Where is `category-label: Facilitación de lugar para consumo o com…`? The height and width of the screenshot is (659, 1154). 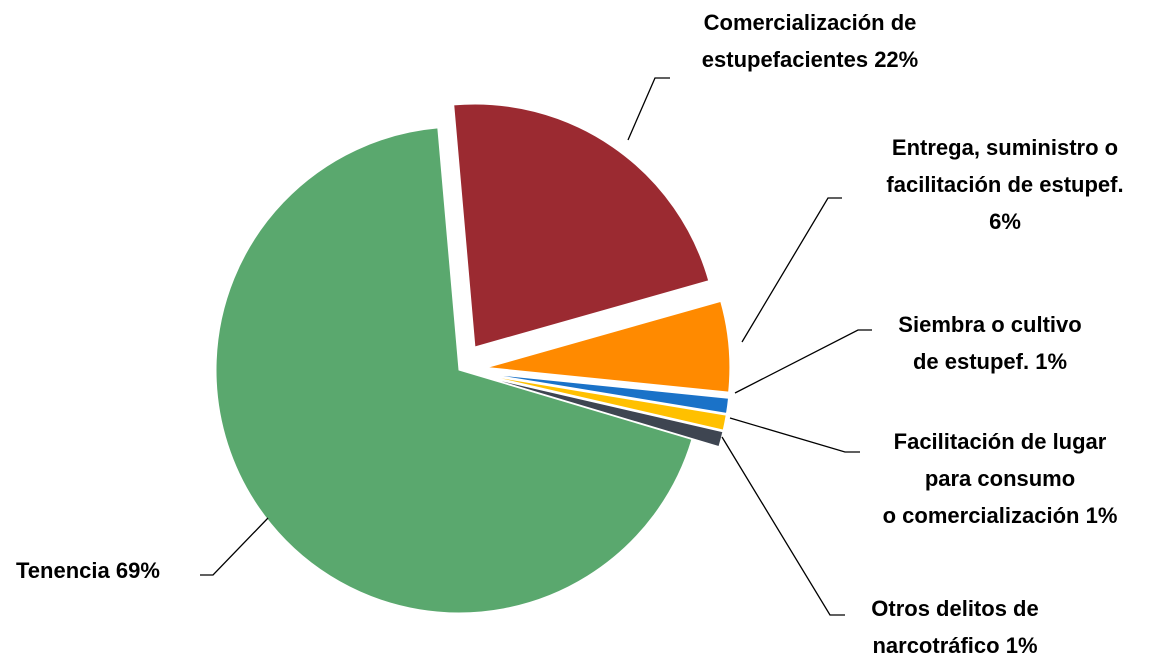 category-label: Facilitación de lugar para consumo o com… is located at coordinates (994, 478).